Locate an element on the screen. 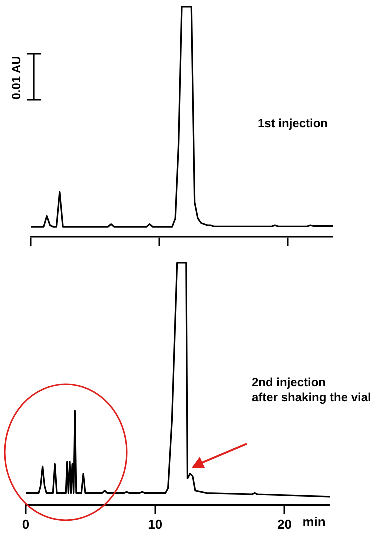  x-axis-title: min is located at coordinates (314, 522).